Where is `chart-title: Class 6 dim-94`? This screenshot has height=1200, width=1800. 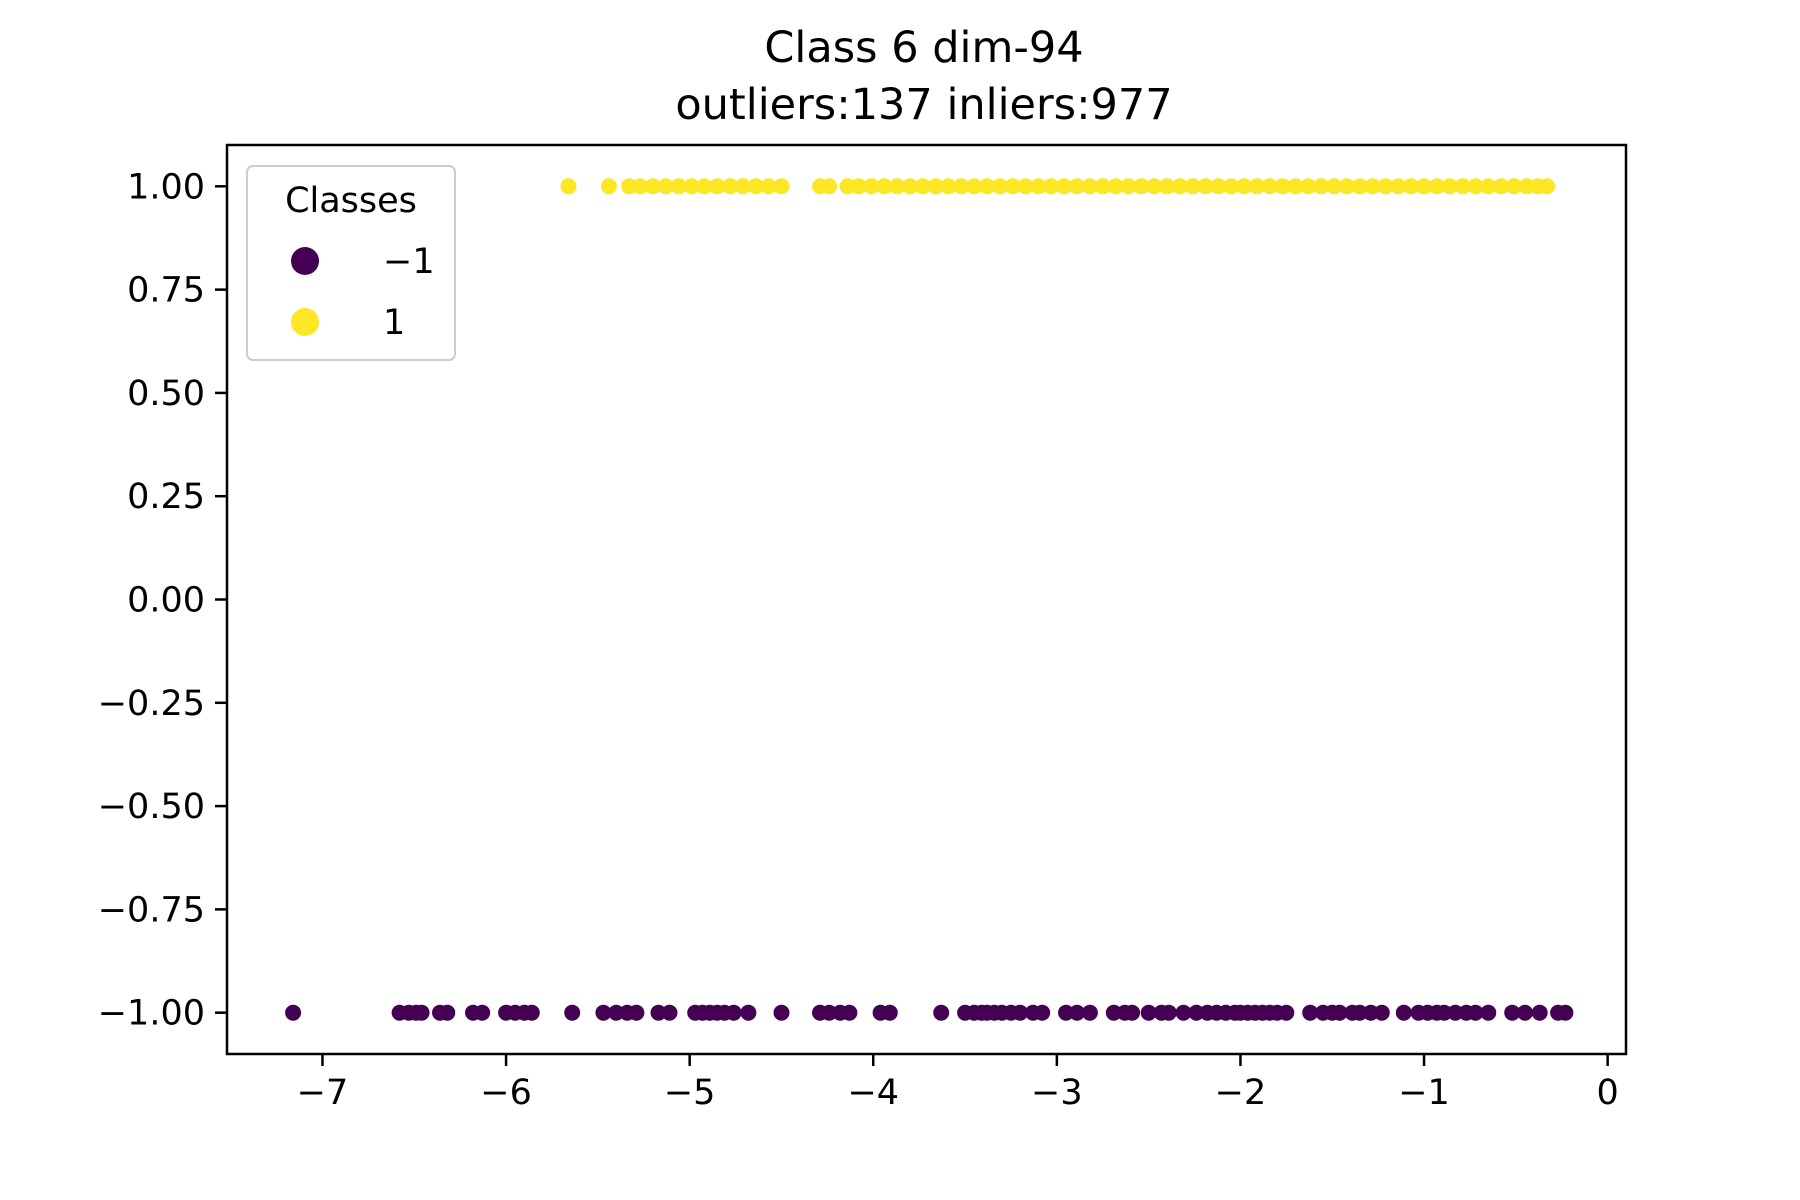
chart-title: Class 6 dim-94 is located at coordinates (923, 48).